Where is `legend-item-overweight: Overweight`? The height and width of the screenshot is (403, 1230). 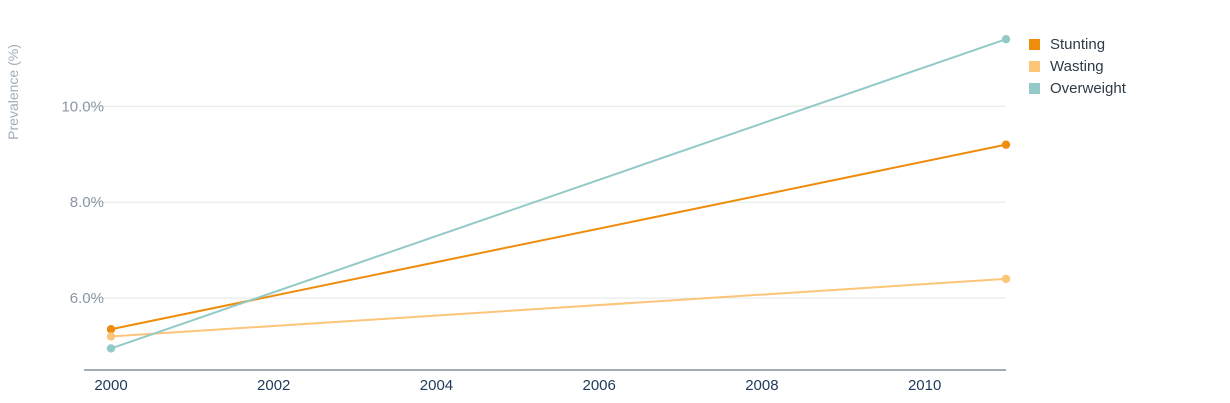 legend-item-overweight: Overweight is located at coordinates (1077, 88).